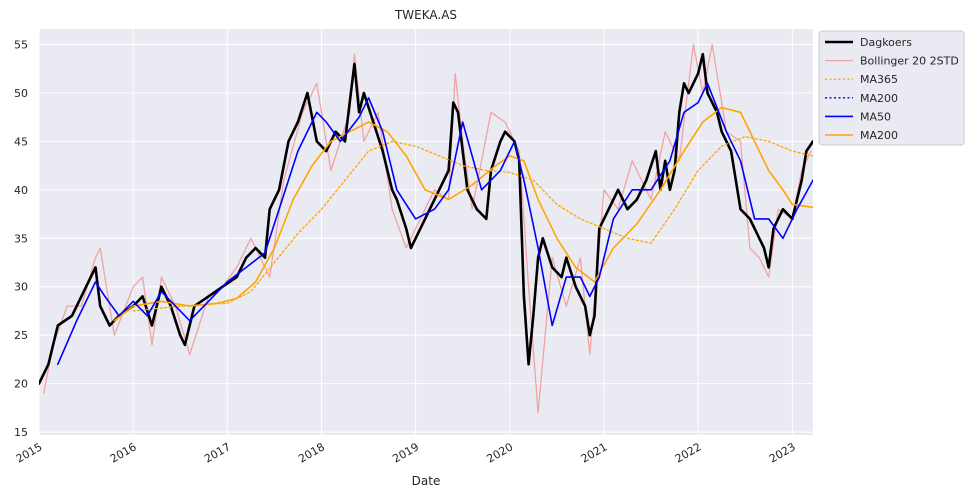  I want to click on y-tick-label: 45, so click(21, 141).